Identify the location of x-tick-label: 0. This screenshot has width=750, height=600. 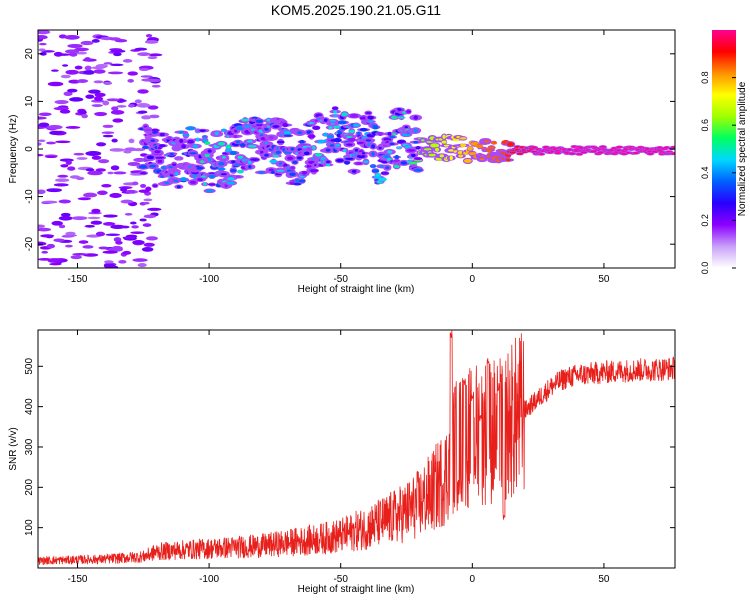
(473, 279).